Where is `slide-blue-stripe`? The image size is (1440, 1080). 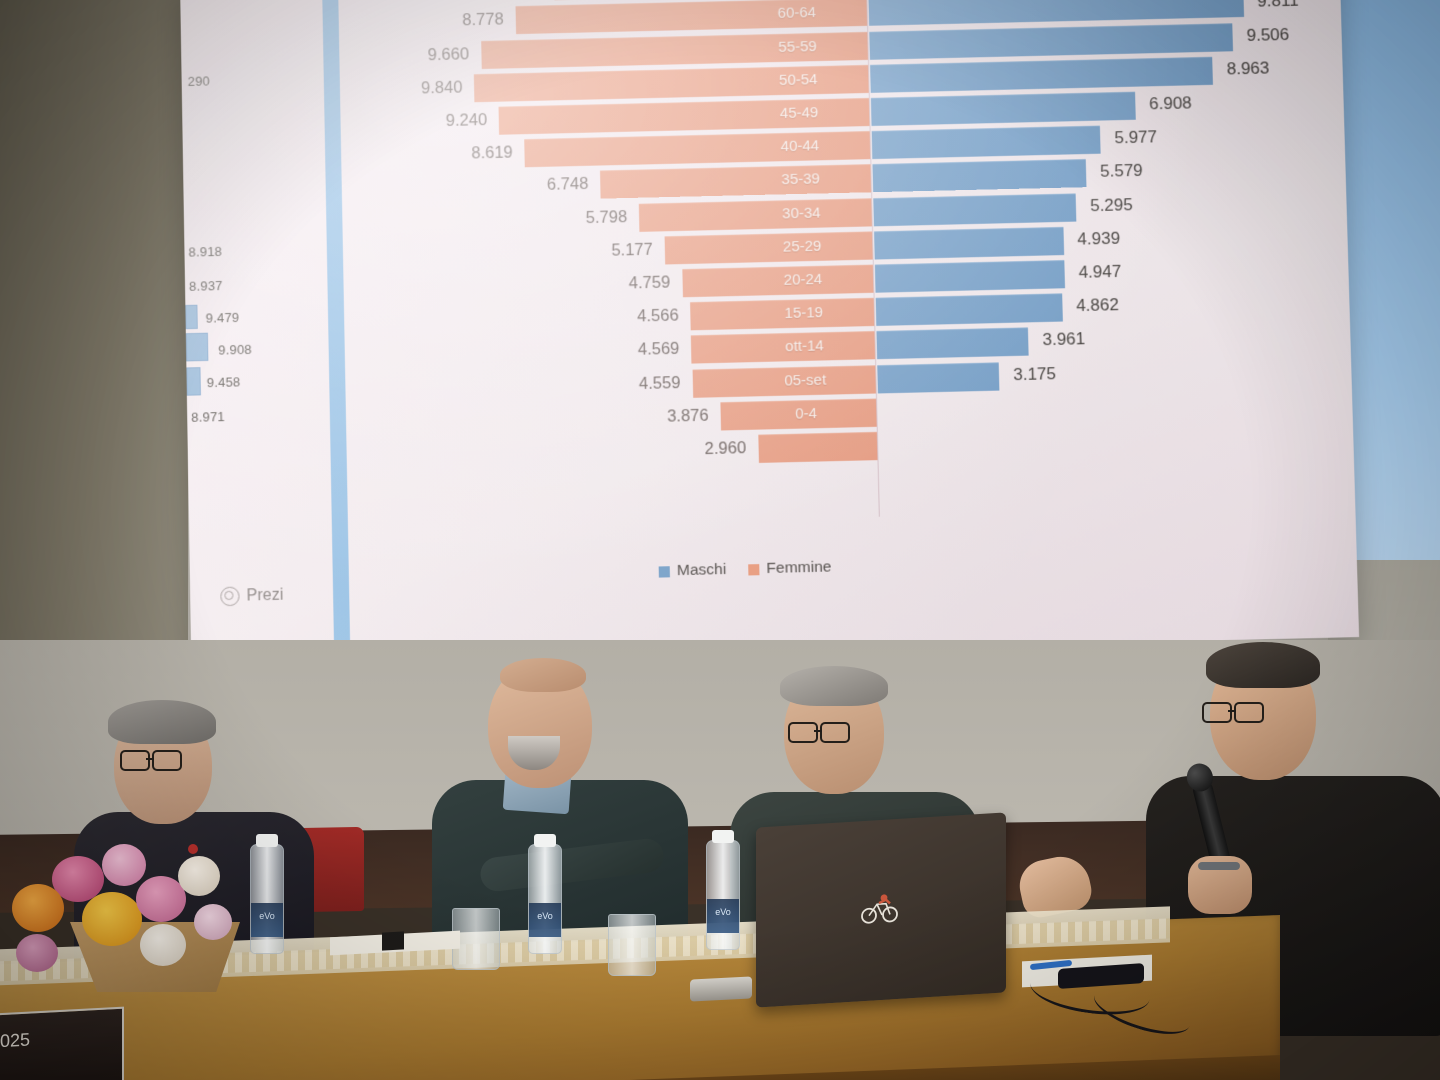
slide-blue-stripe is located at coordinates (336, 322).